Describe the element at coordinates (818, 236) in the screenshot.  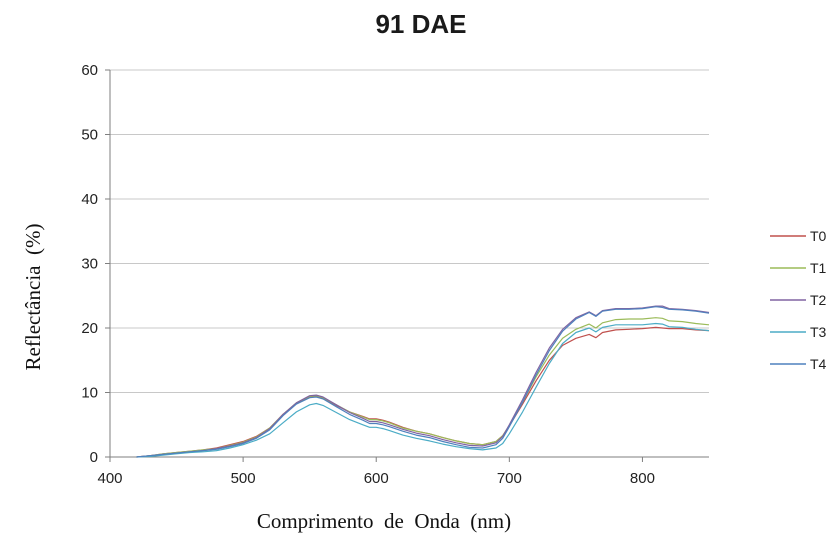
I see `legend-label-t0: T0` at that location.